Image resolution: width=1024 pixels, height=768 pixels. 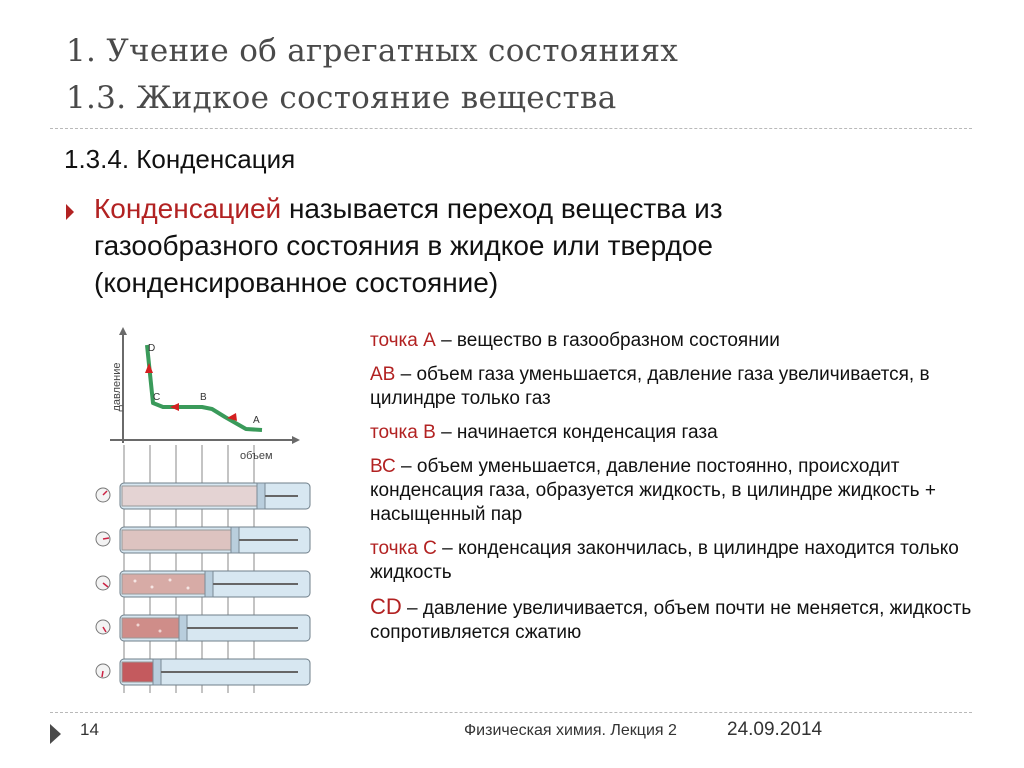 What do you see at coordinates (372, 51) in the screenshot?
I see `title-line-1: 1. Учение об агрегатных состояниях` at bounding box center [372, 51].